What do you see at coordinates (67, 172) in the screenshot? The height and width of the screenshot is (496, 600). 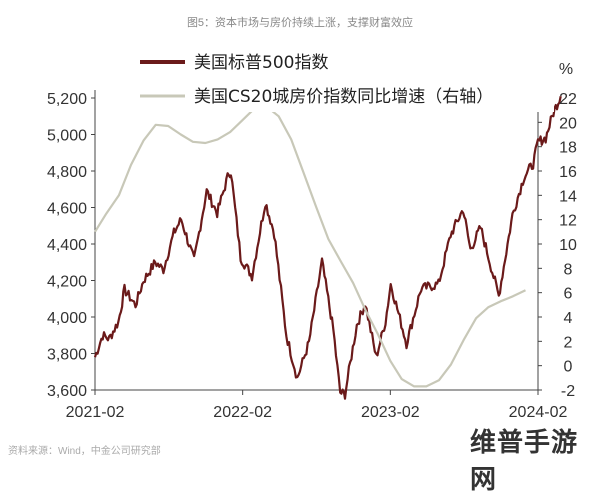 I see `left-tick-label: 4,800` at bounding box center [67, 172].